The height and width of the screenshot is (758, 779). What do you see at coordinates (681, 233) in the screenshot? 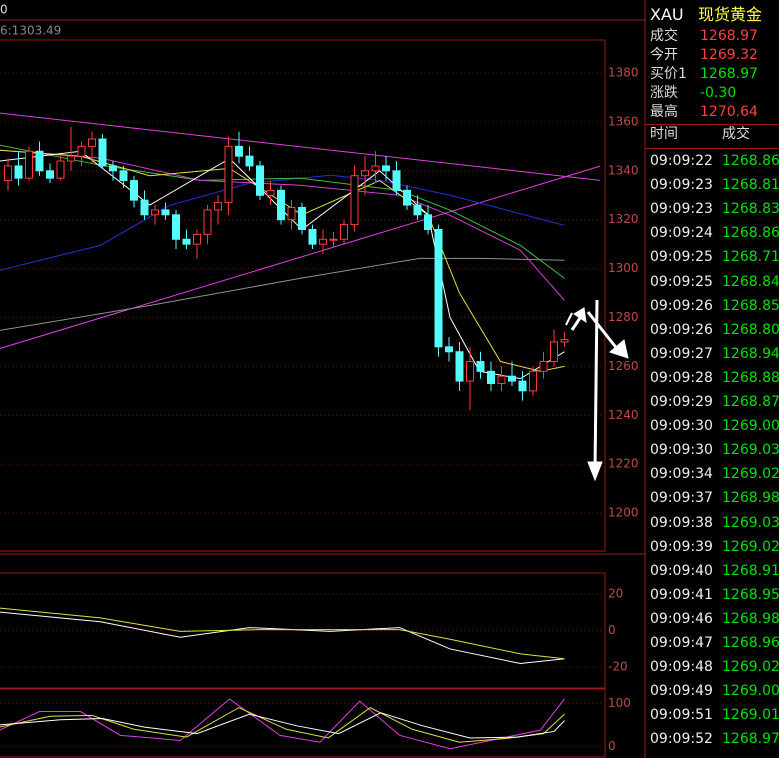
I see `trade-time: 09:09:24` at bounding box center [681, 233].